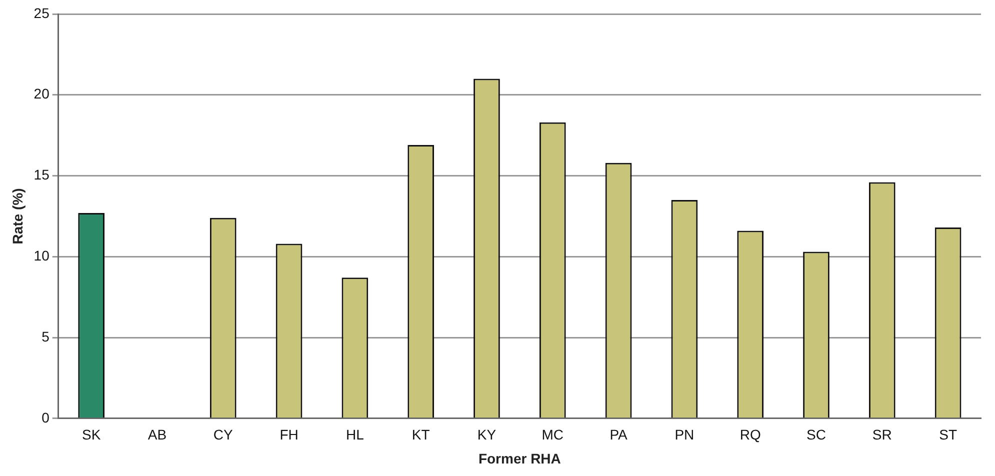  Describe the element at coordinates (42, 256) in the screenshot. I see `y-tick-label: 10` at that location.